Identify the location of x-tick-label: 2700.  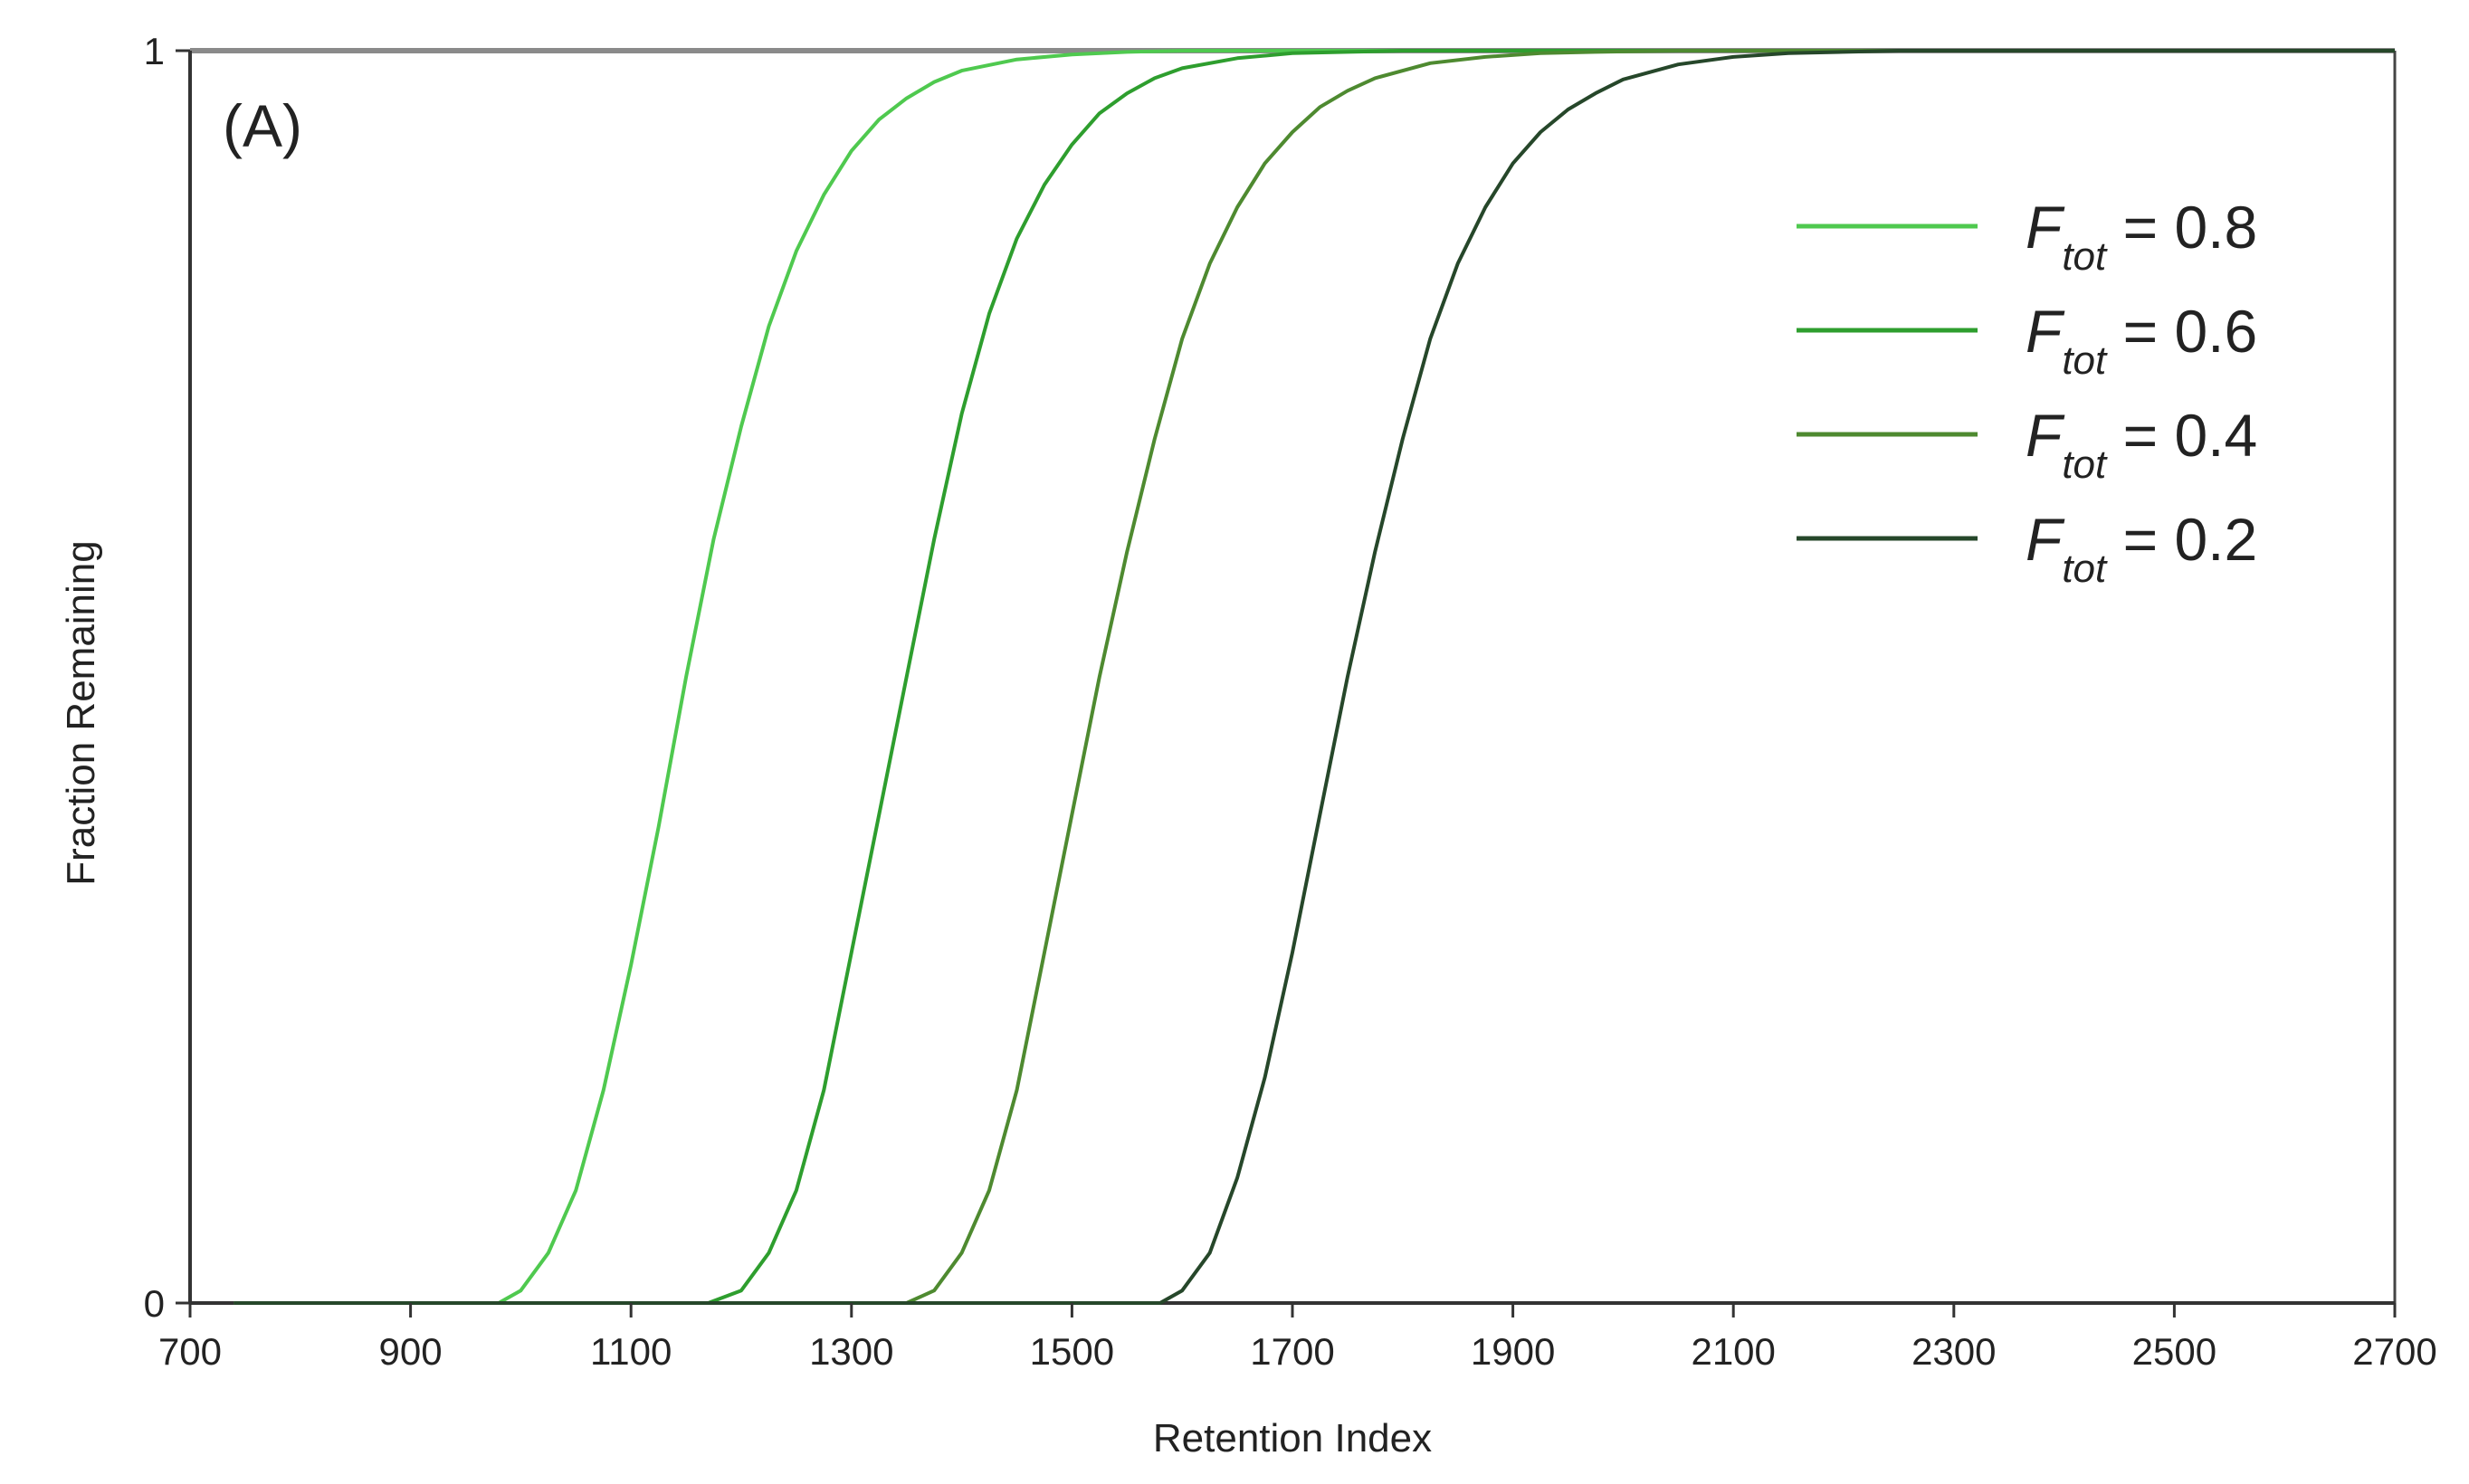
(2394, 1351).